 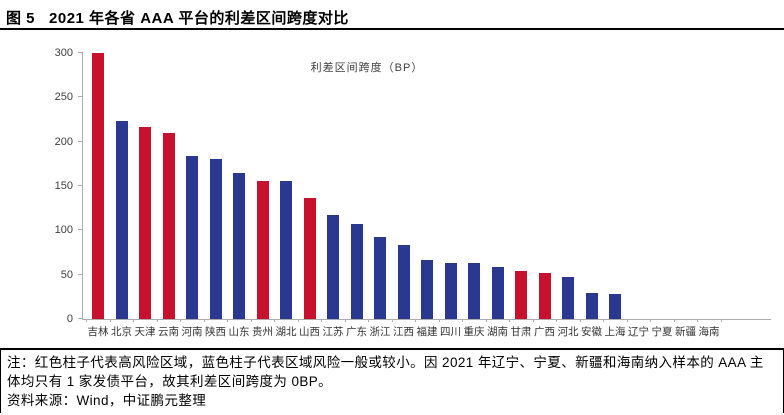 What do you see at coordinates (63, 230) in the screenshot?
I see `y-axis-tick-label: 100` at bounding box center [63, 230].